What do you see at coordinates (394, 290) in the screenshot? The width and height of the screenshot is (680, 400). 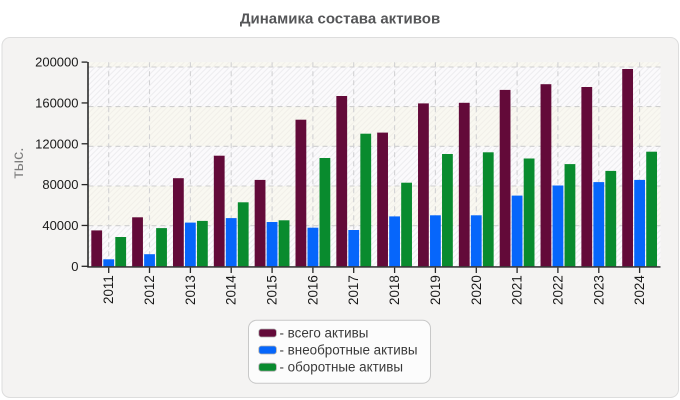 I see `svg-text: 2018` at bounding box center [394, 290].